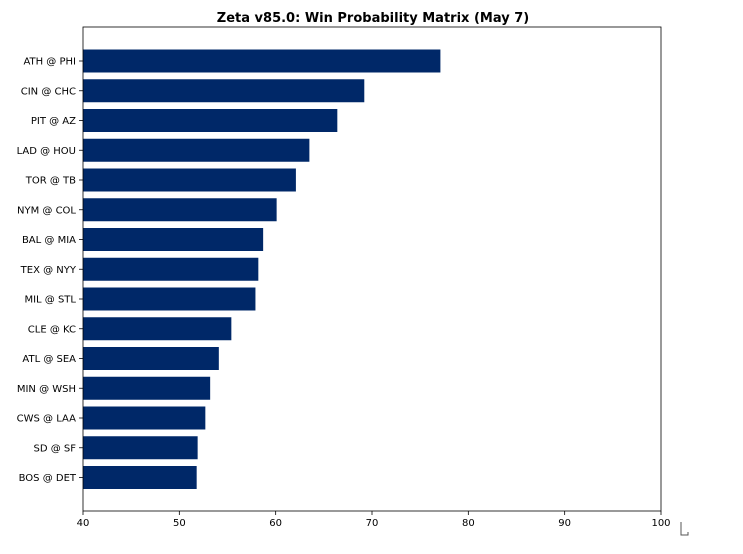 The width and height of the screenshot is (743, 554). I want to click on y-tick-label: LAD @ HOU, so click(46, 151).